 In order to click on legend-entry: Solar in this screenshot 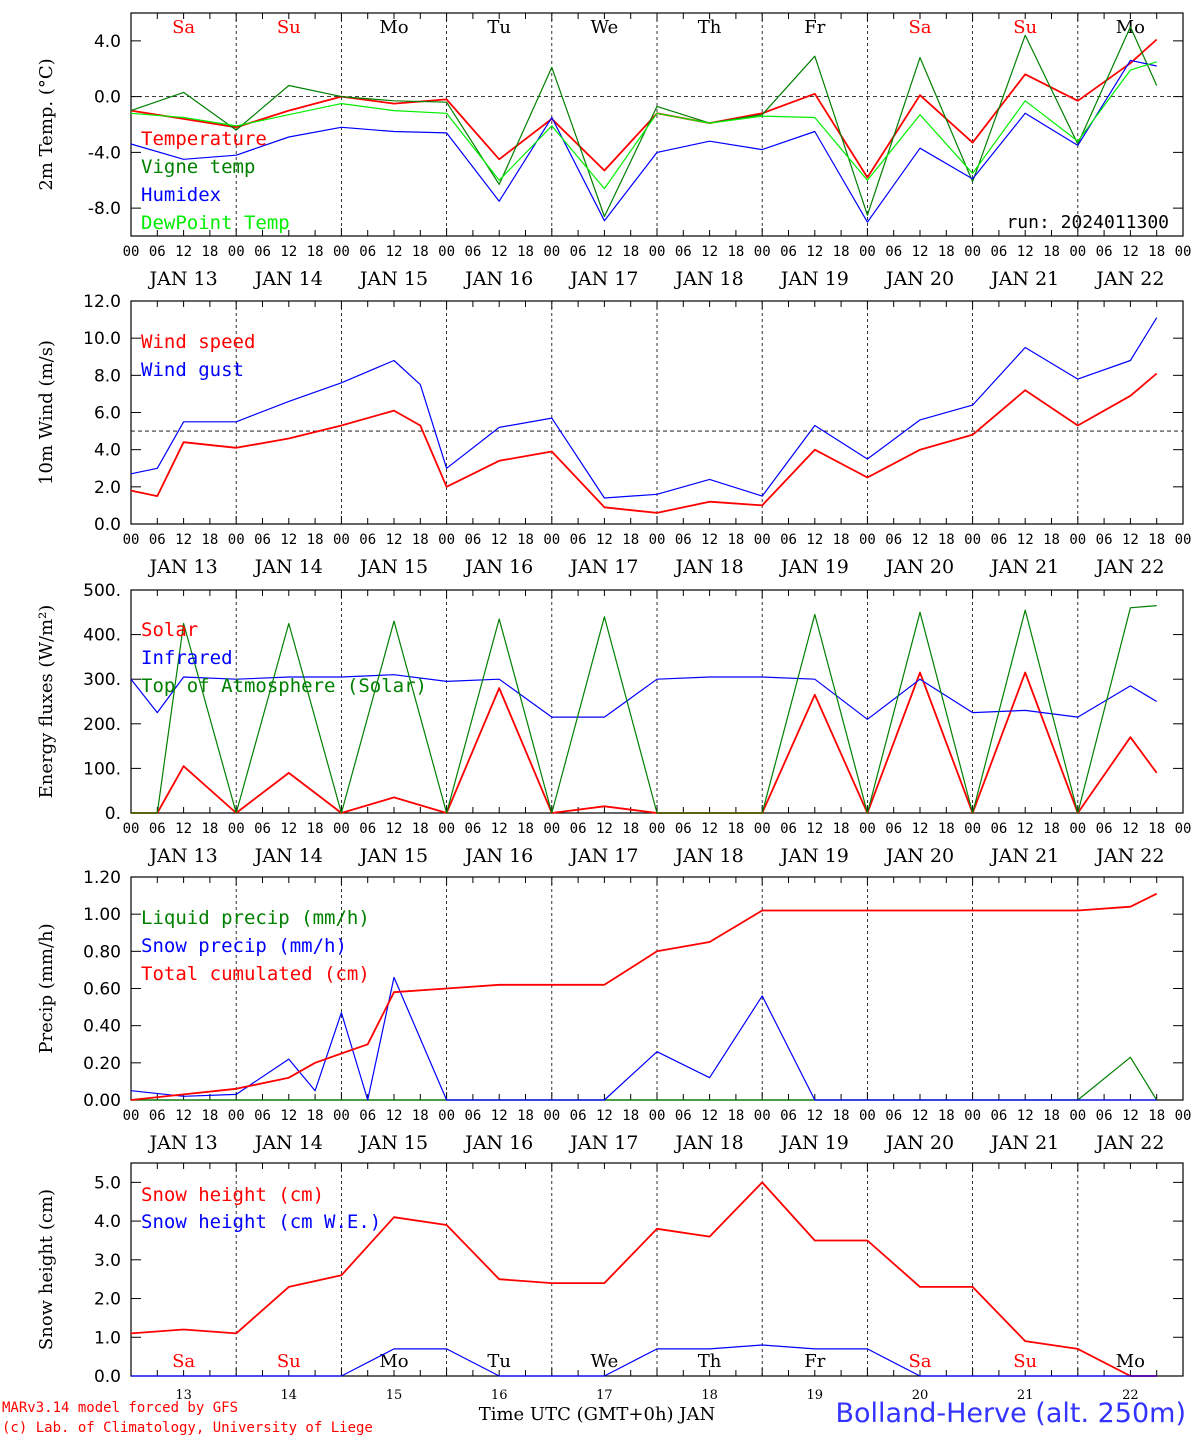, I will do `click(169, 630)`.